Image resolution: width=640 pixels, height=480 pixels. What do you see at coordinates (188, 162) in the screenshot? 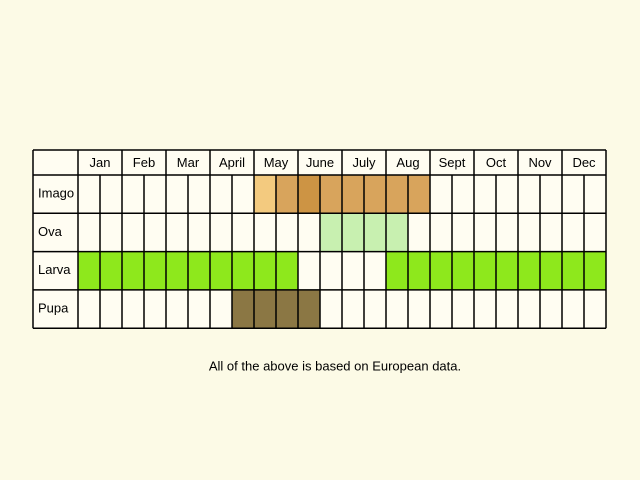
I see `month-header: Mar` at bounding box center [188, 162].